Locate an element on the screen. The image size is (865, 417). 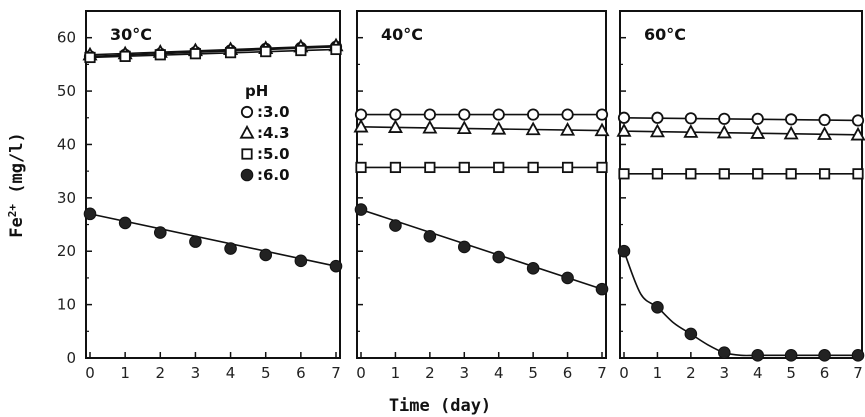
x-tick-label: 0 is located at coordinates (624, 373).